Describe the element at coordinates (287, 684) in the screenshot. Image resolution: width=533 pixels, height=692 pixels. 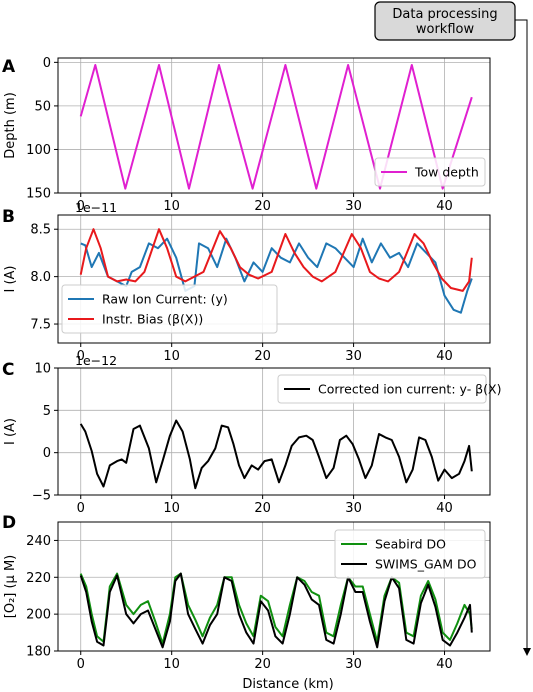
I see `x-axis-label: Distance (km)` at that location.